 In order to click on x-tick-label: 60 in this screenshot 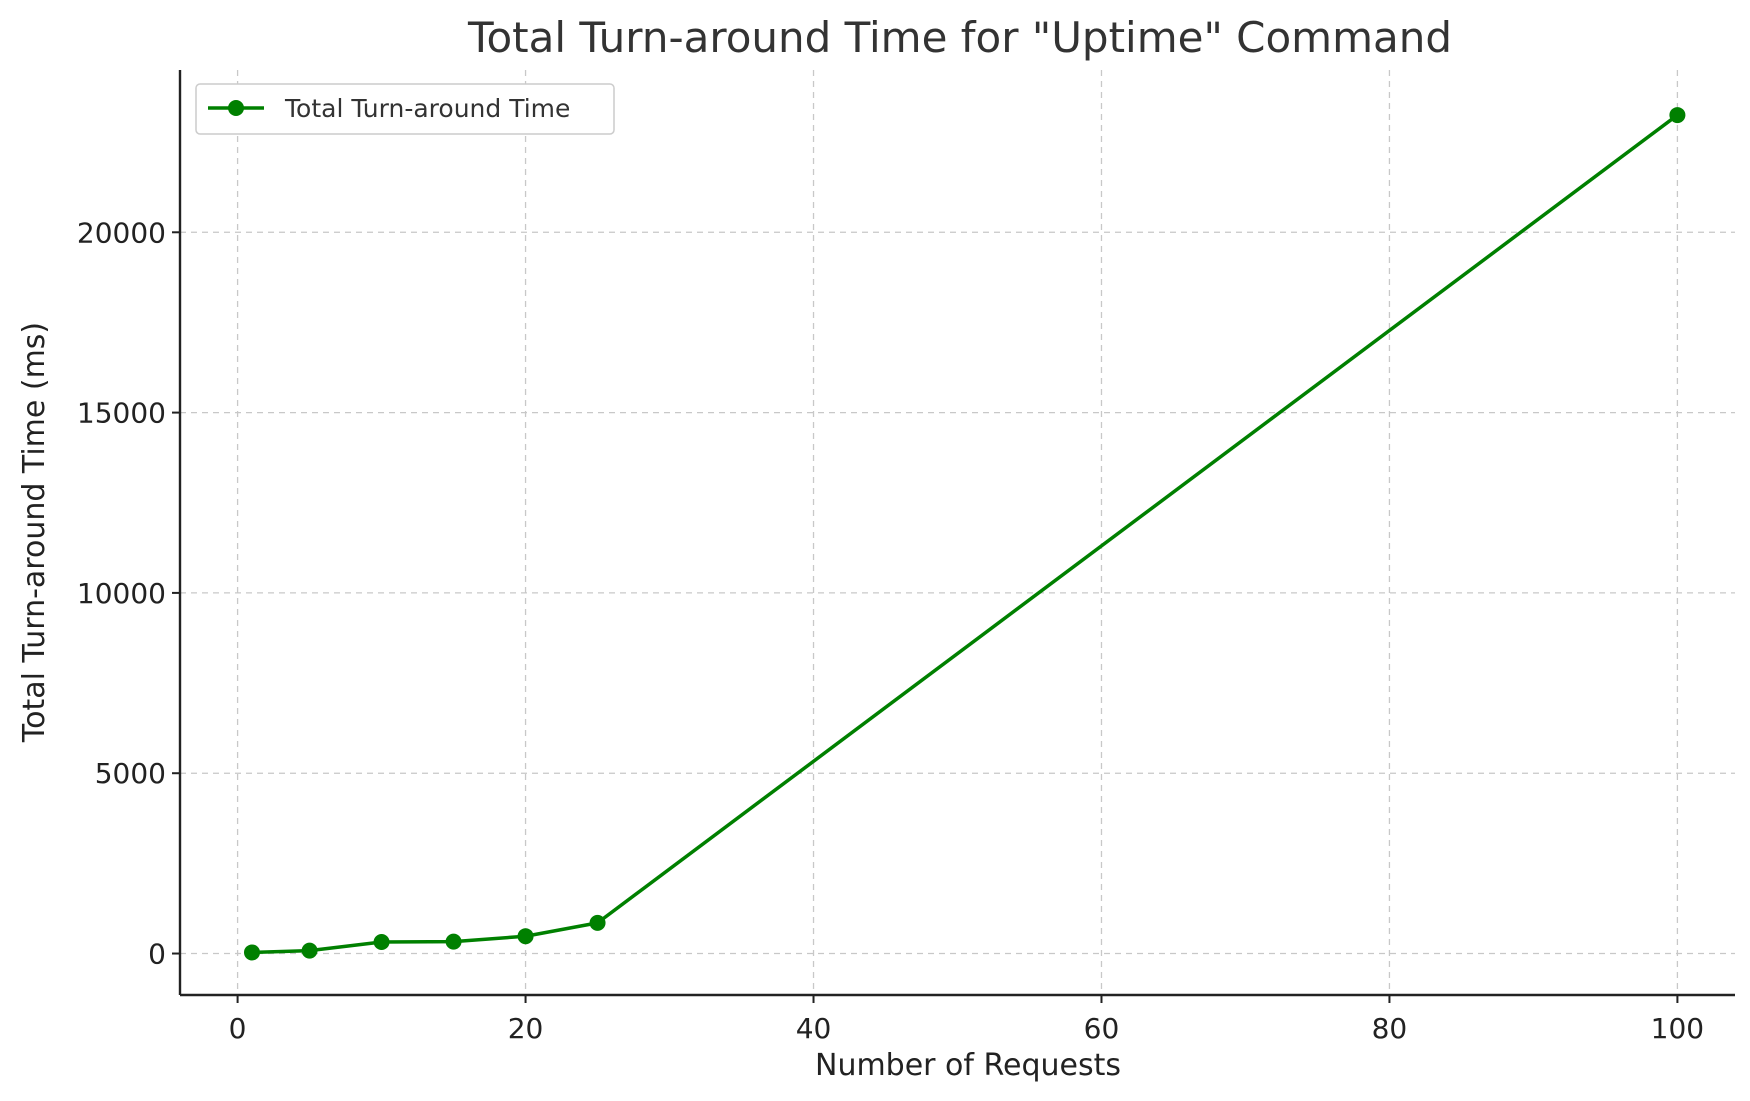, I will do `click(1102, 1028)`.